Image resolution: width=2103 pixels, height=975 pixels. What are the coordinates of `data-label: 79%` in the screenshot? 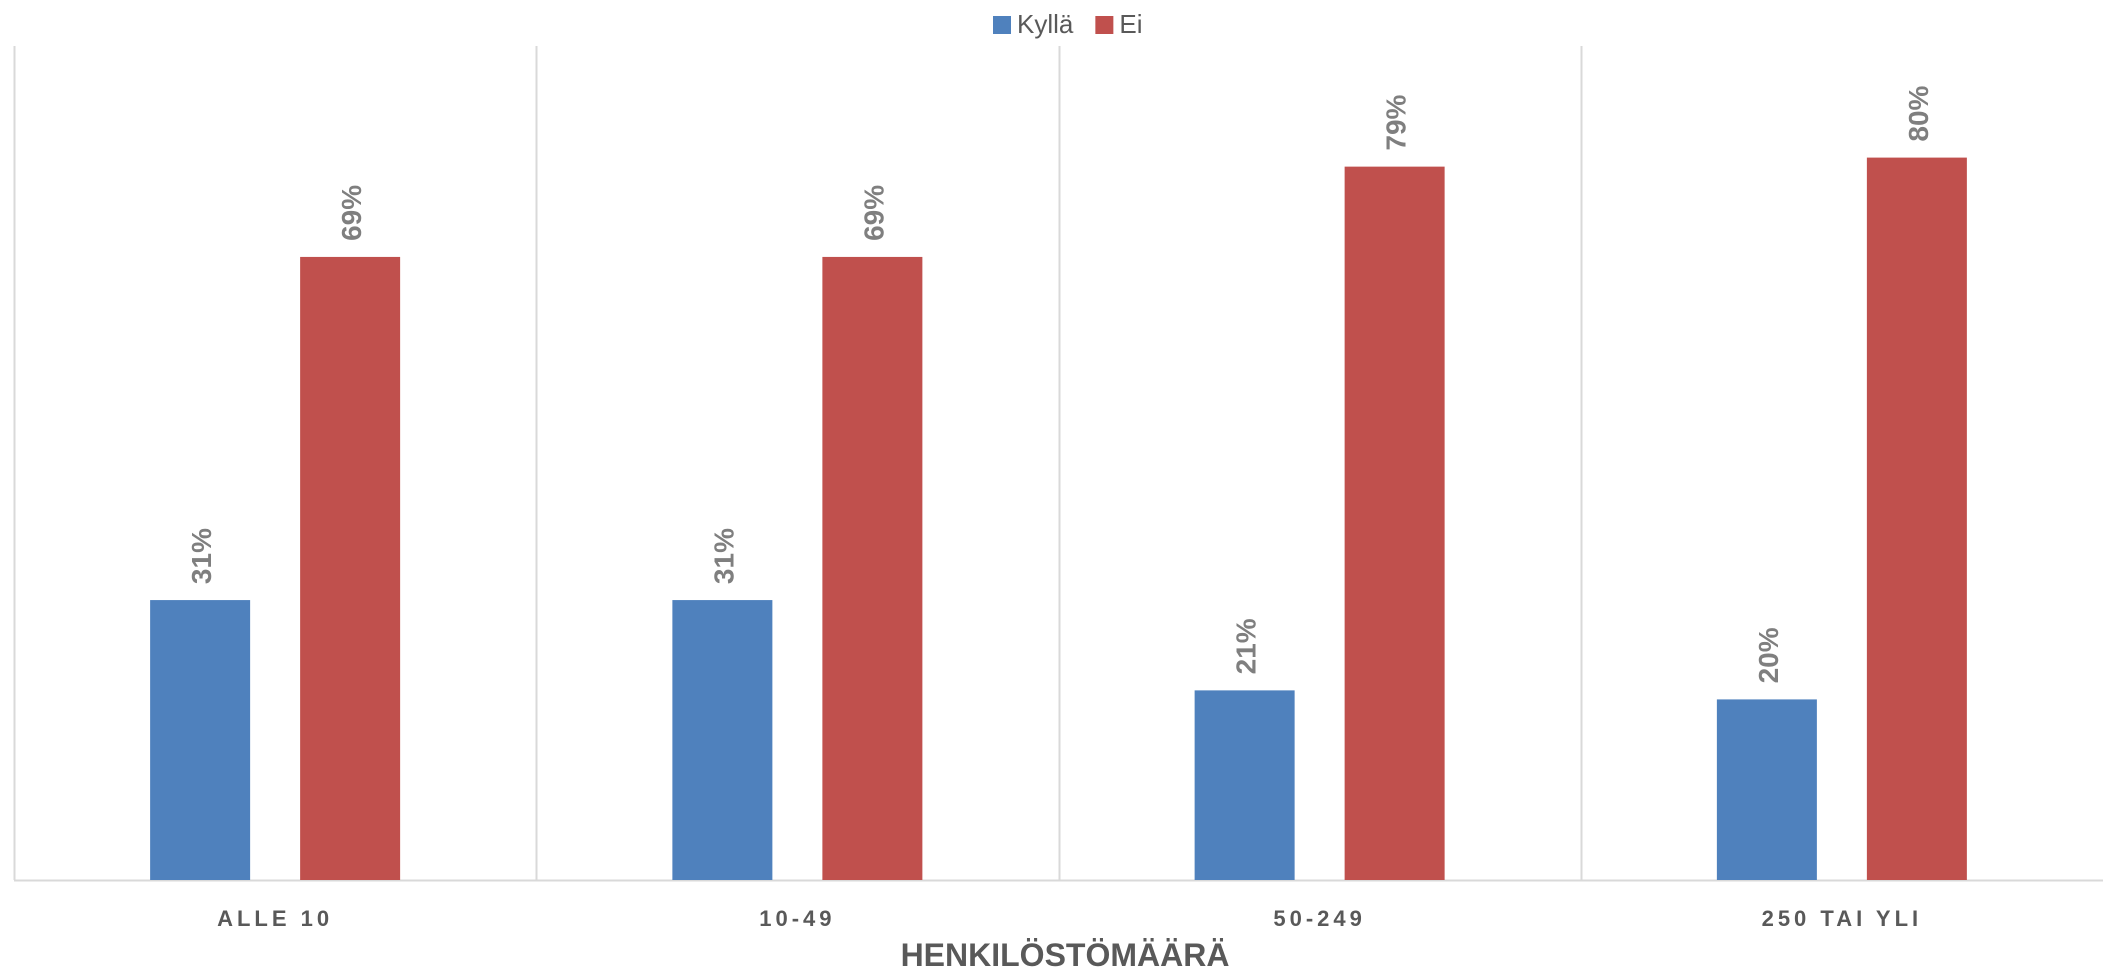 It's located at (1396, 122).